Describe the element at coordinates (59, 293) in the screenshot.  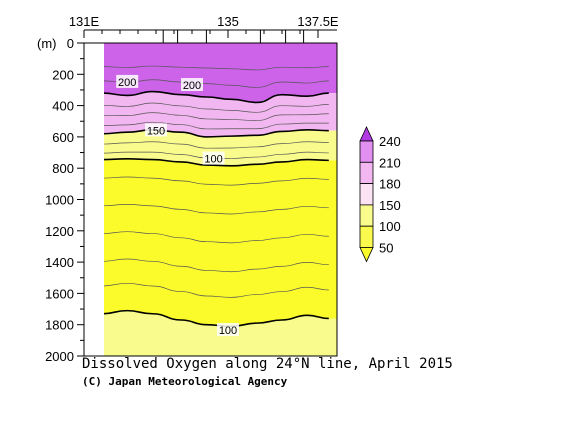
I see `y-tick-label: 1600` at that location.